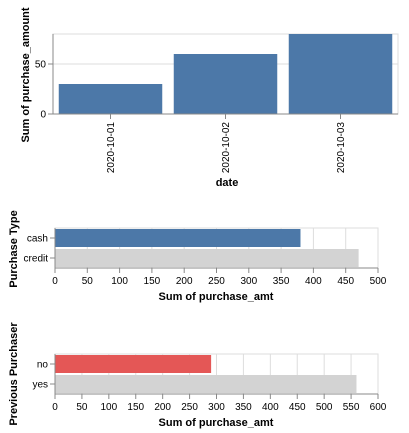 The image size is (409, 433). I want to click on chart3-x-tick-label: 350, so click(243, 407).